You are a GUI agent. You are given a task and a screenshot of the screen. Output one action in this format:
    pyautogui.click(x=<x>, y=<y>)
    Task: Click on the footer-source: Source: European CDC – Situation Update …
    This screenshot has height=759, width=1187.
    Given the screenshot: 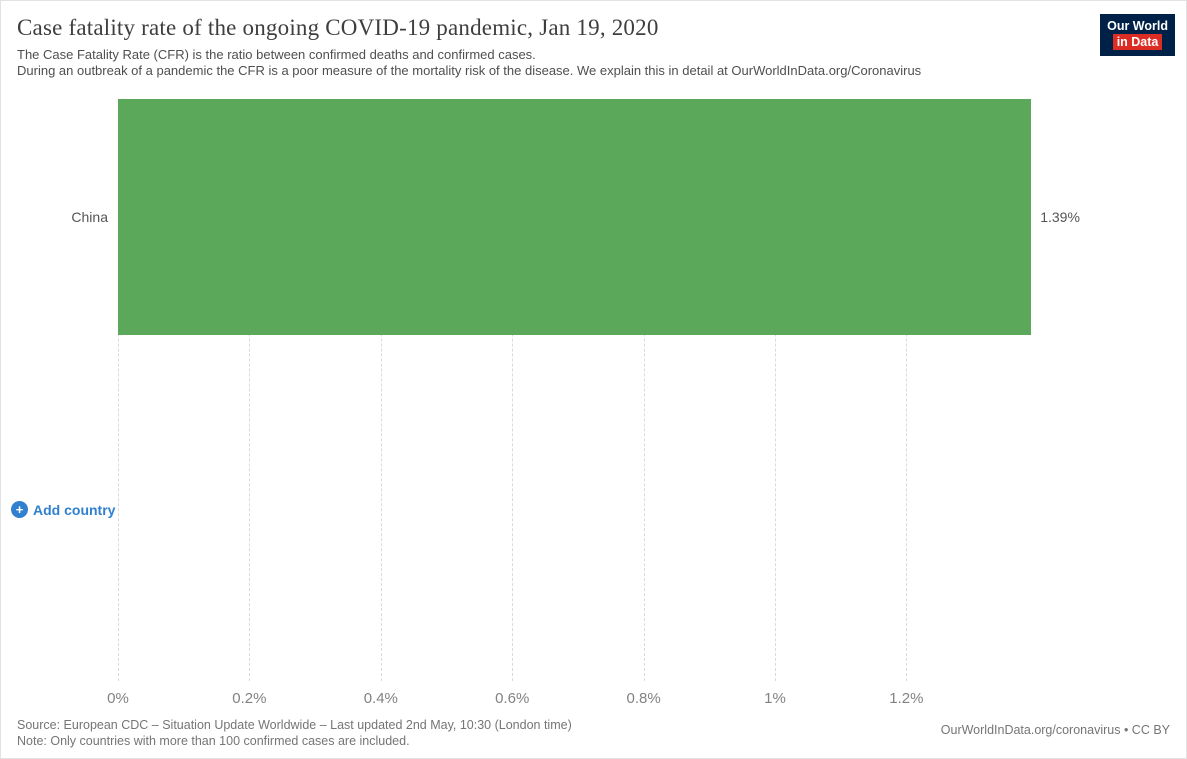 What is the action you would take?
    pyautogui.click(x=294, y=725)
    